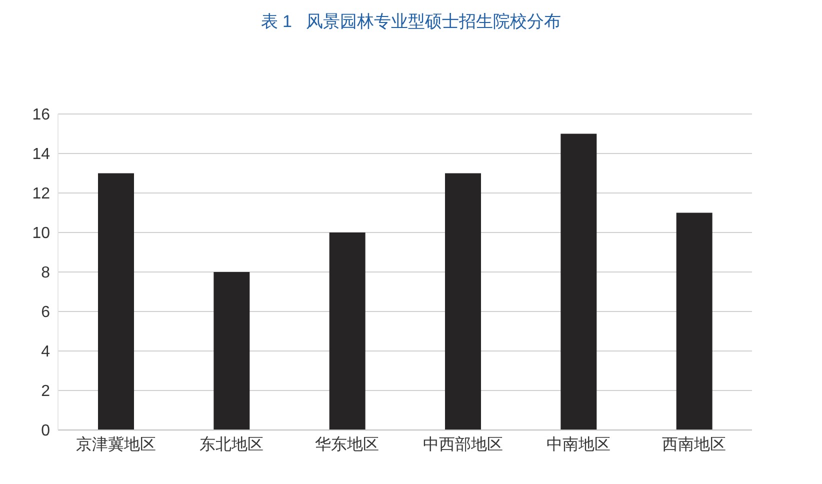 This screenshot has width=822, height=484. I want to click on y-tick-label: 10, so click(41, 233).